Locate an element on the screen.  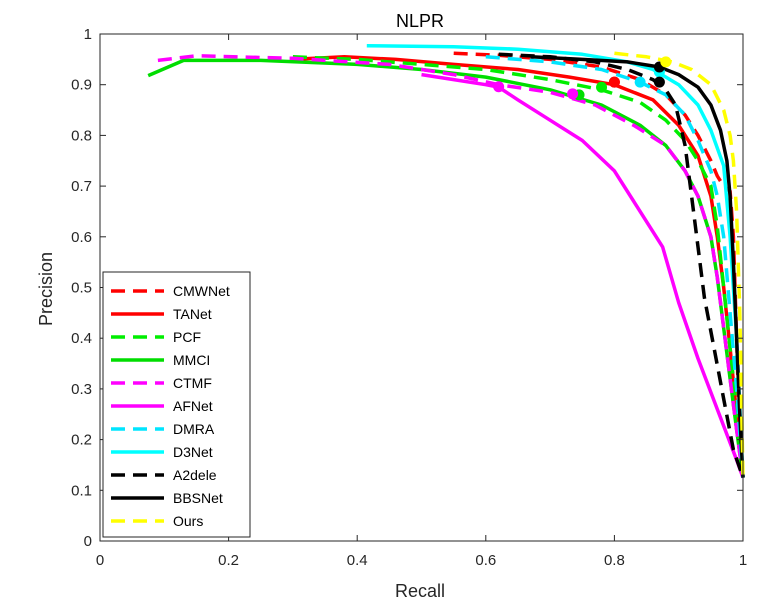
legend-label-d3net: D3Net is located at coordinates (193, 452).